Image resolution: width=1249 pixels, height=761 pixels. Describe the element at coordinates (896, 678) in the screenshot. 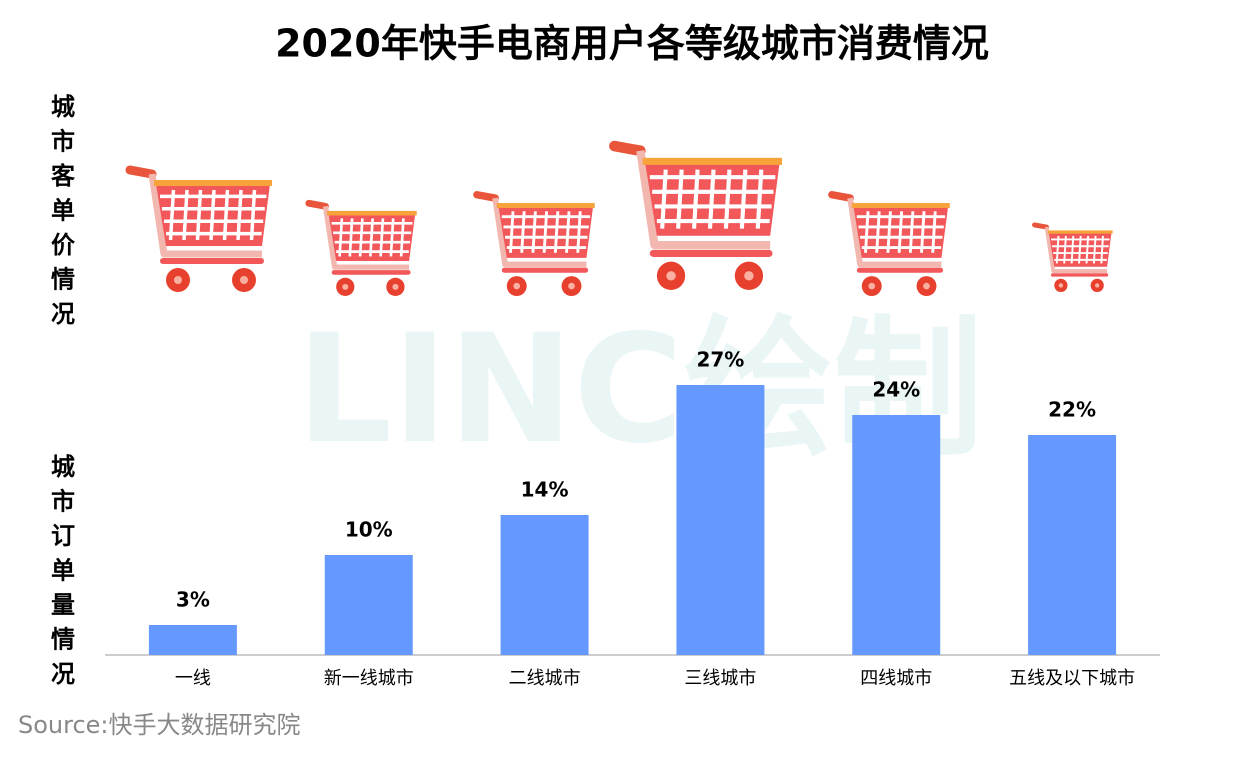

I see `x-tick-label: 四线城市` at that location.